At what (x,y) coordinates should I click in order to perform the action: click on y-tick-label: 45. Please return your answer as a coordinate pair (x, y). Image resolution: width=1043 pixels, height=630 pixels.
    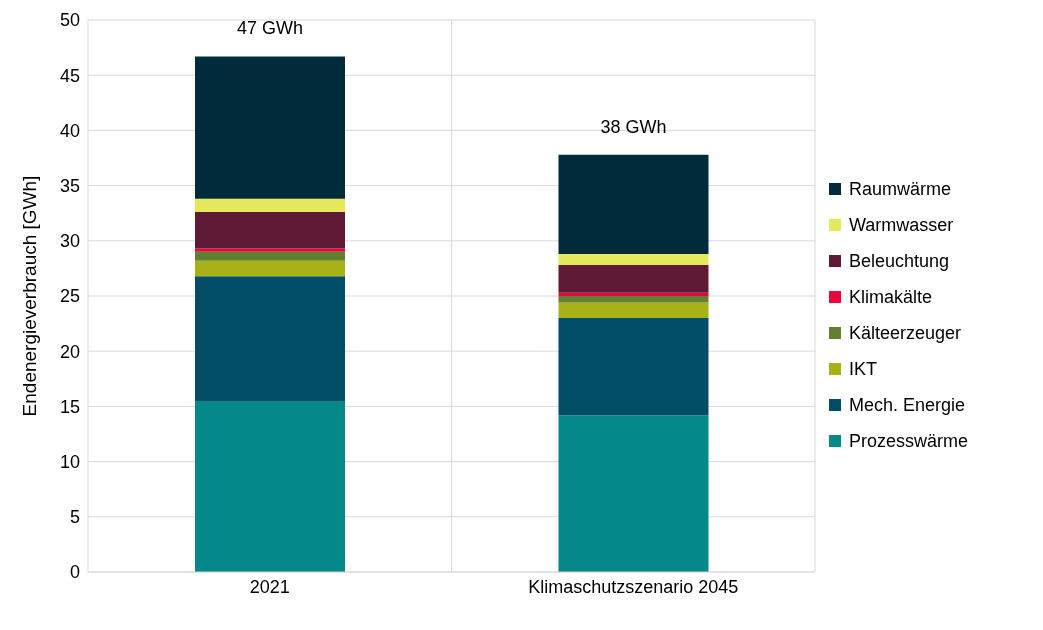
    Looking at the image, I should click on (69, 75).